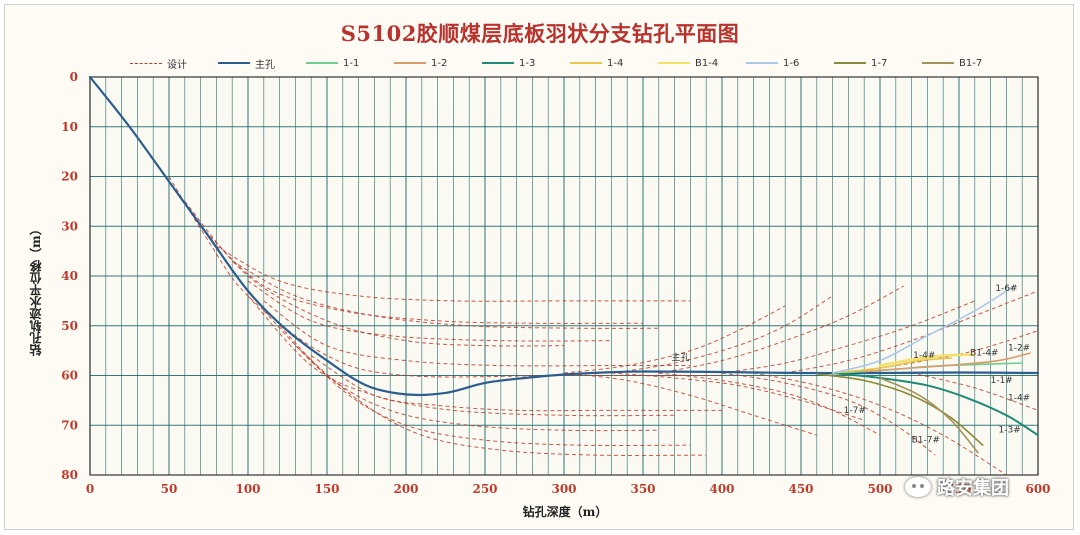  What do you see at coordinates (69, 127) in the screenshot?
I see `y-tick-label: 10` at bounding box center [69, 127].